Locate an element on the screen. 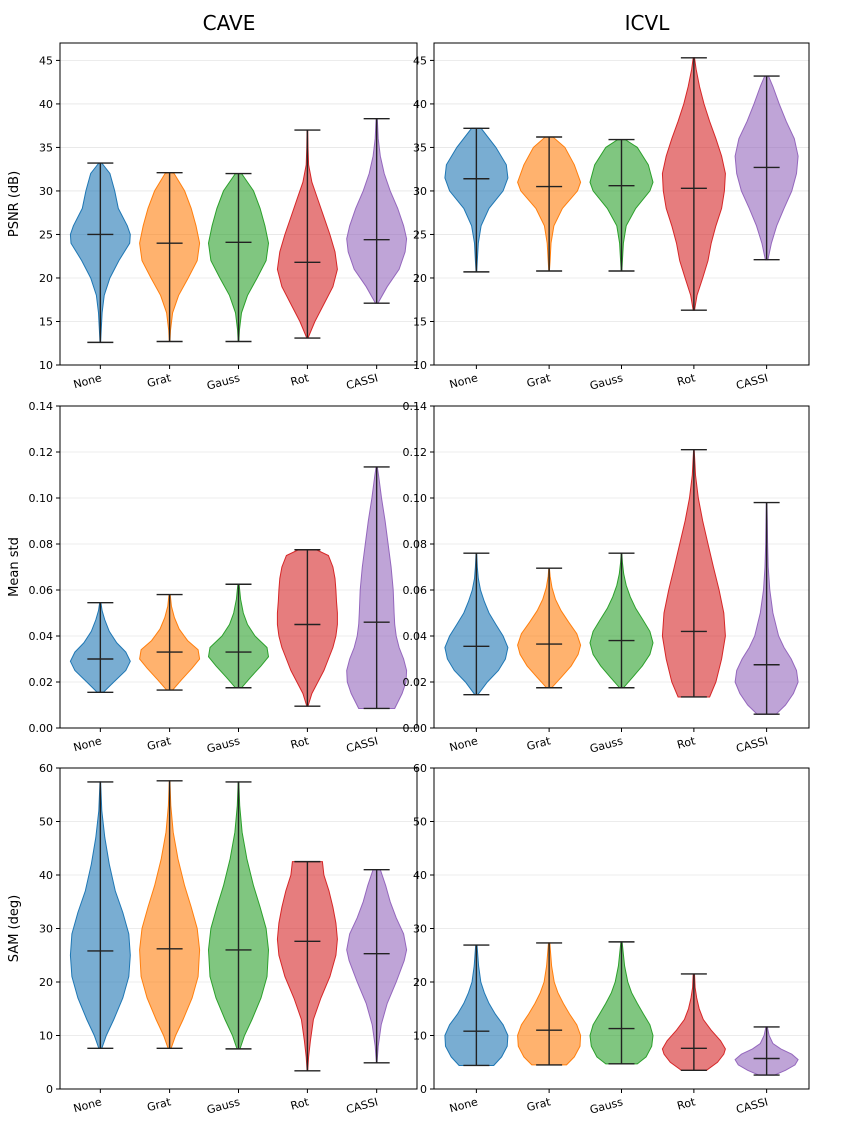 This screenshot has width=844, height=1125. panel-icvl-1: 10 15 20 25 30 35 40 45 None Grat Gauss Rot CASSI is located at coordinates (611, 217).